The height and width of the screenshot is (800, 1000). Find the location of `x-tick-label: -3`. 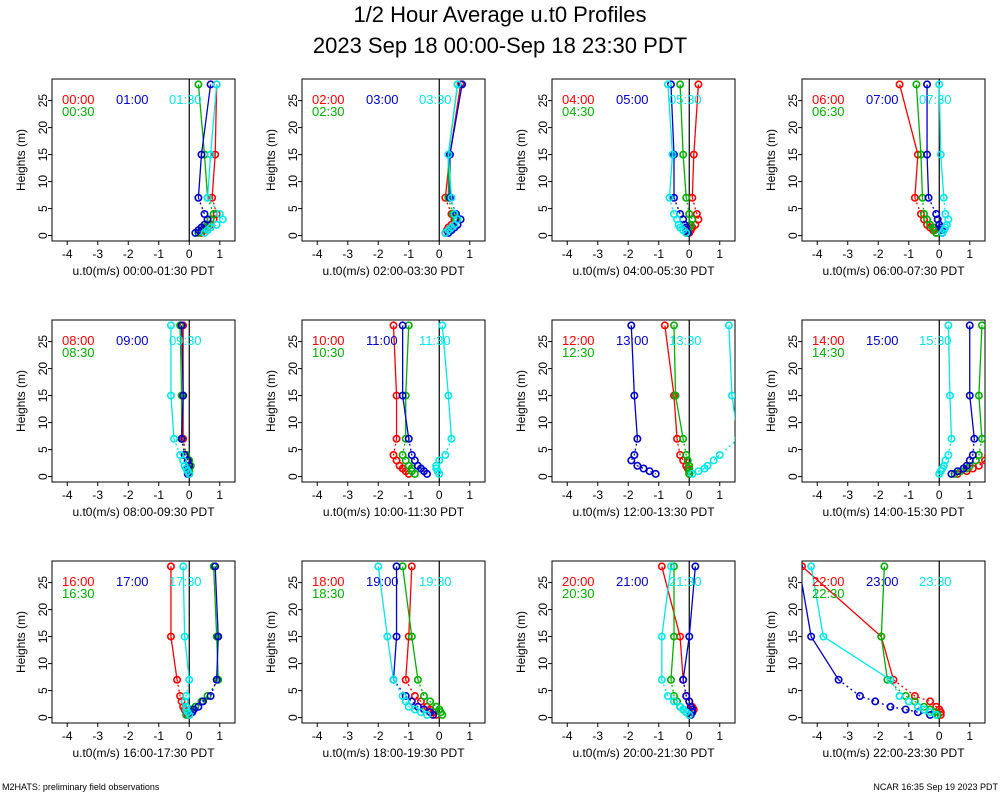

x-tick-label: -3 is located at coordinates (847, 495).